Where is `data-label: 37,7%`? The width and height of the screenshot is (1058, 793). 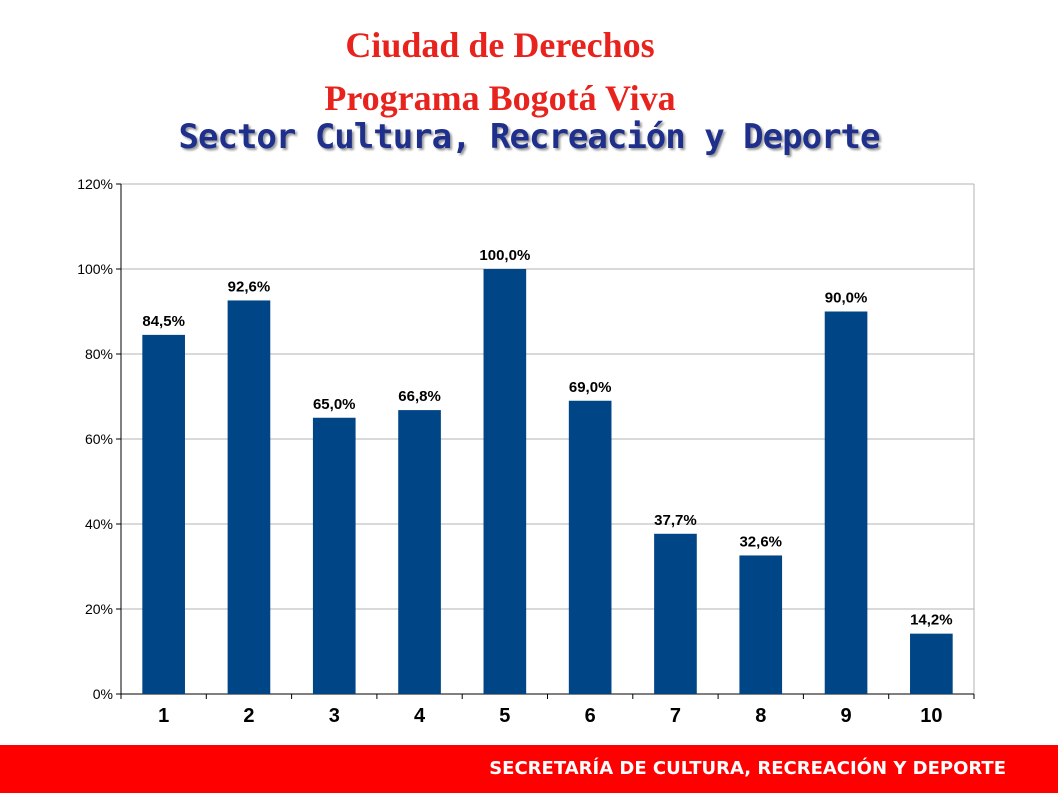
data-label: 37,7% is located at coordinates (675, 520).